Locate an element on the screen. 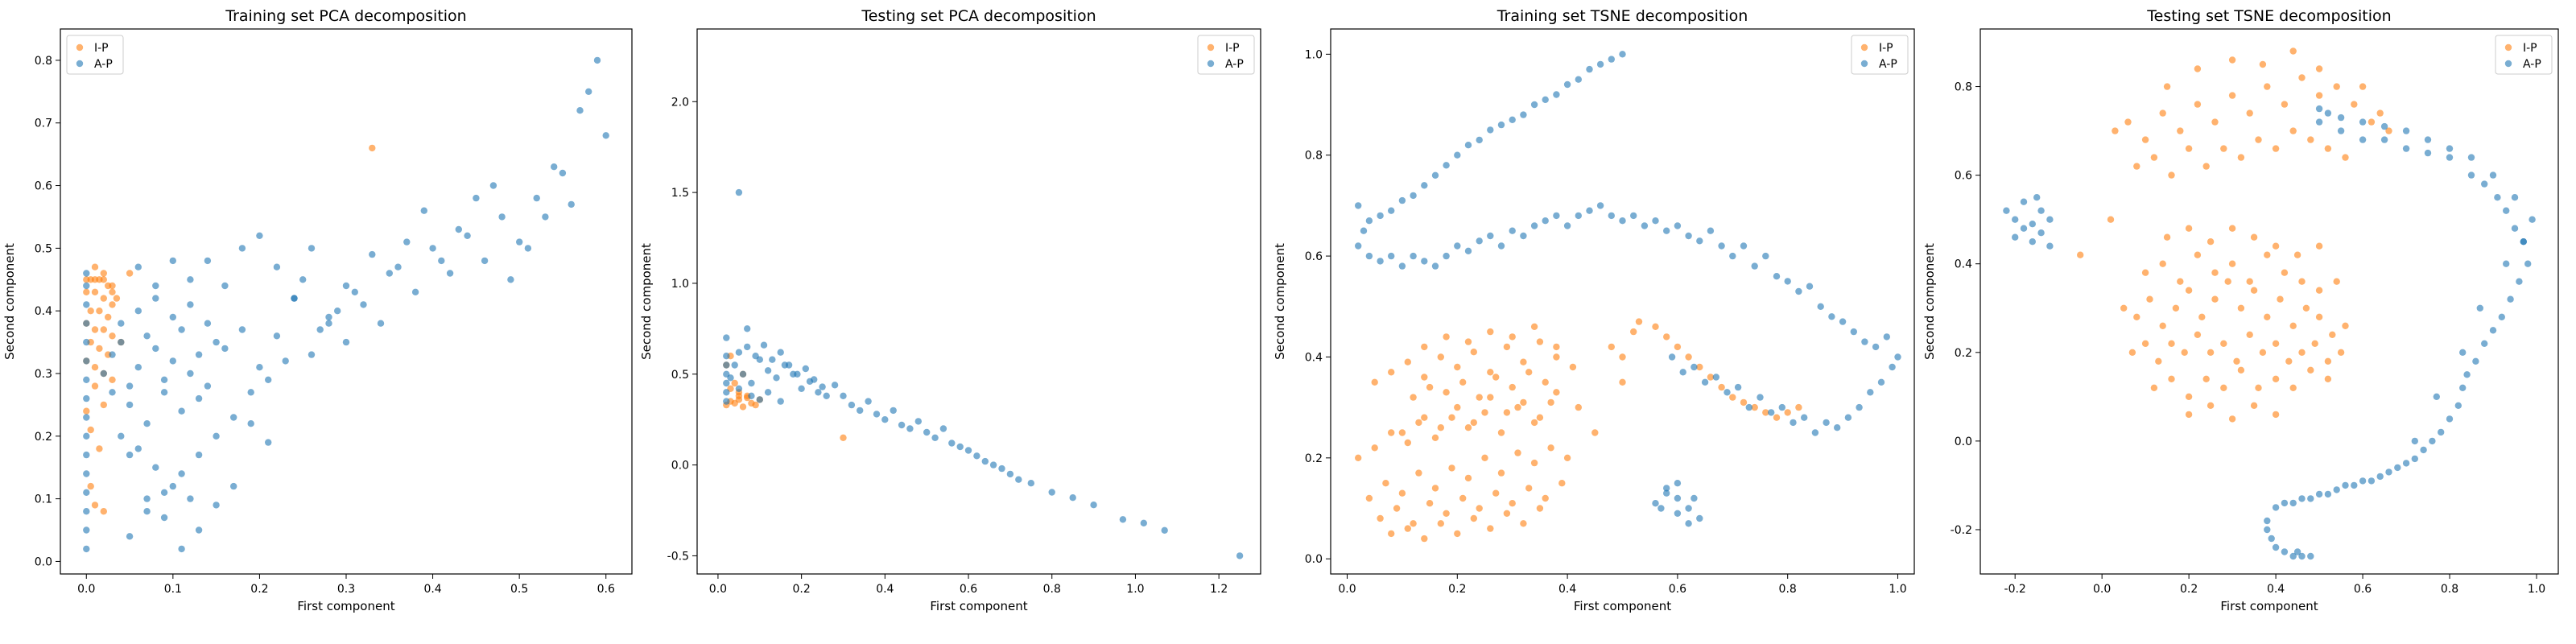 Image resolution: width=2576 pixels, height=644 pixels. x-tick-label: 0.0 is located at coordinates (1347, 589).